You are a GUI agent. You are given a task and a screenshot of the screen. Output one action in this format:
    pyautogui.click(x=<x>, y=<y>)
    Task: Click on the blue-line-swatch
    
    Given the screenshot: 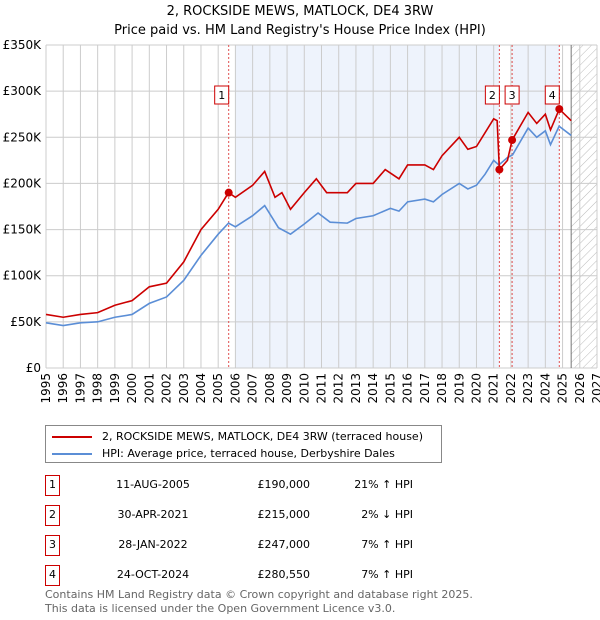 What is the action you would take?
    pyautogui.click(x=72, y=453)
    